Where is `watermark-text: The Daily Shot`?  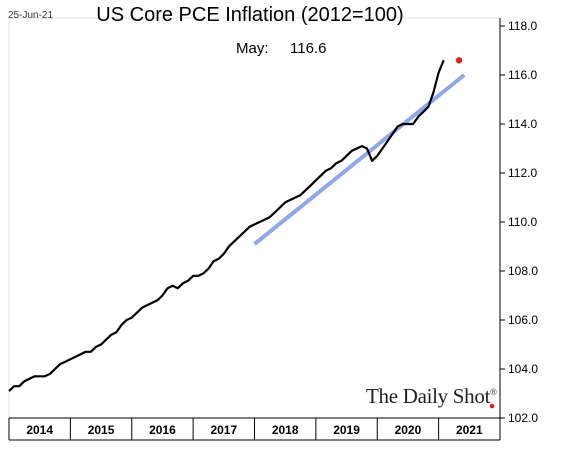 watermark-text: The Daily Shot is located at coordinates (428, 396).